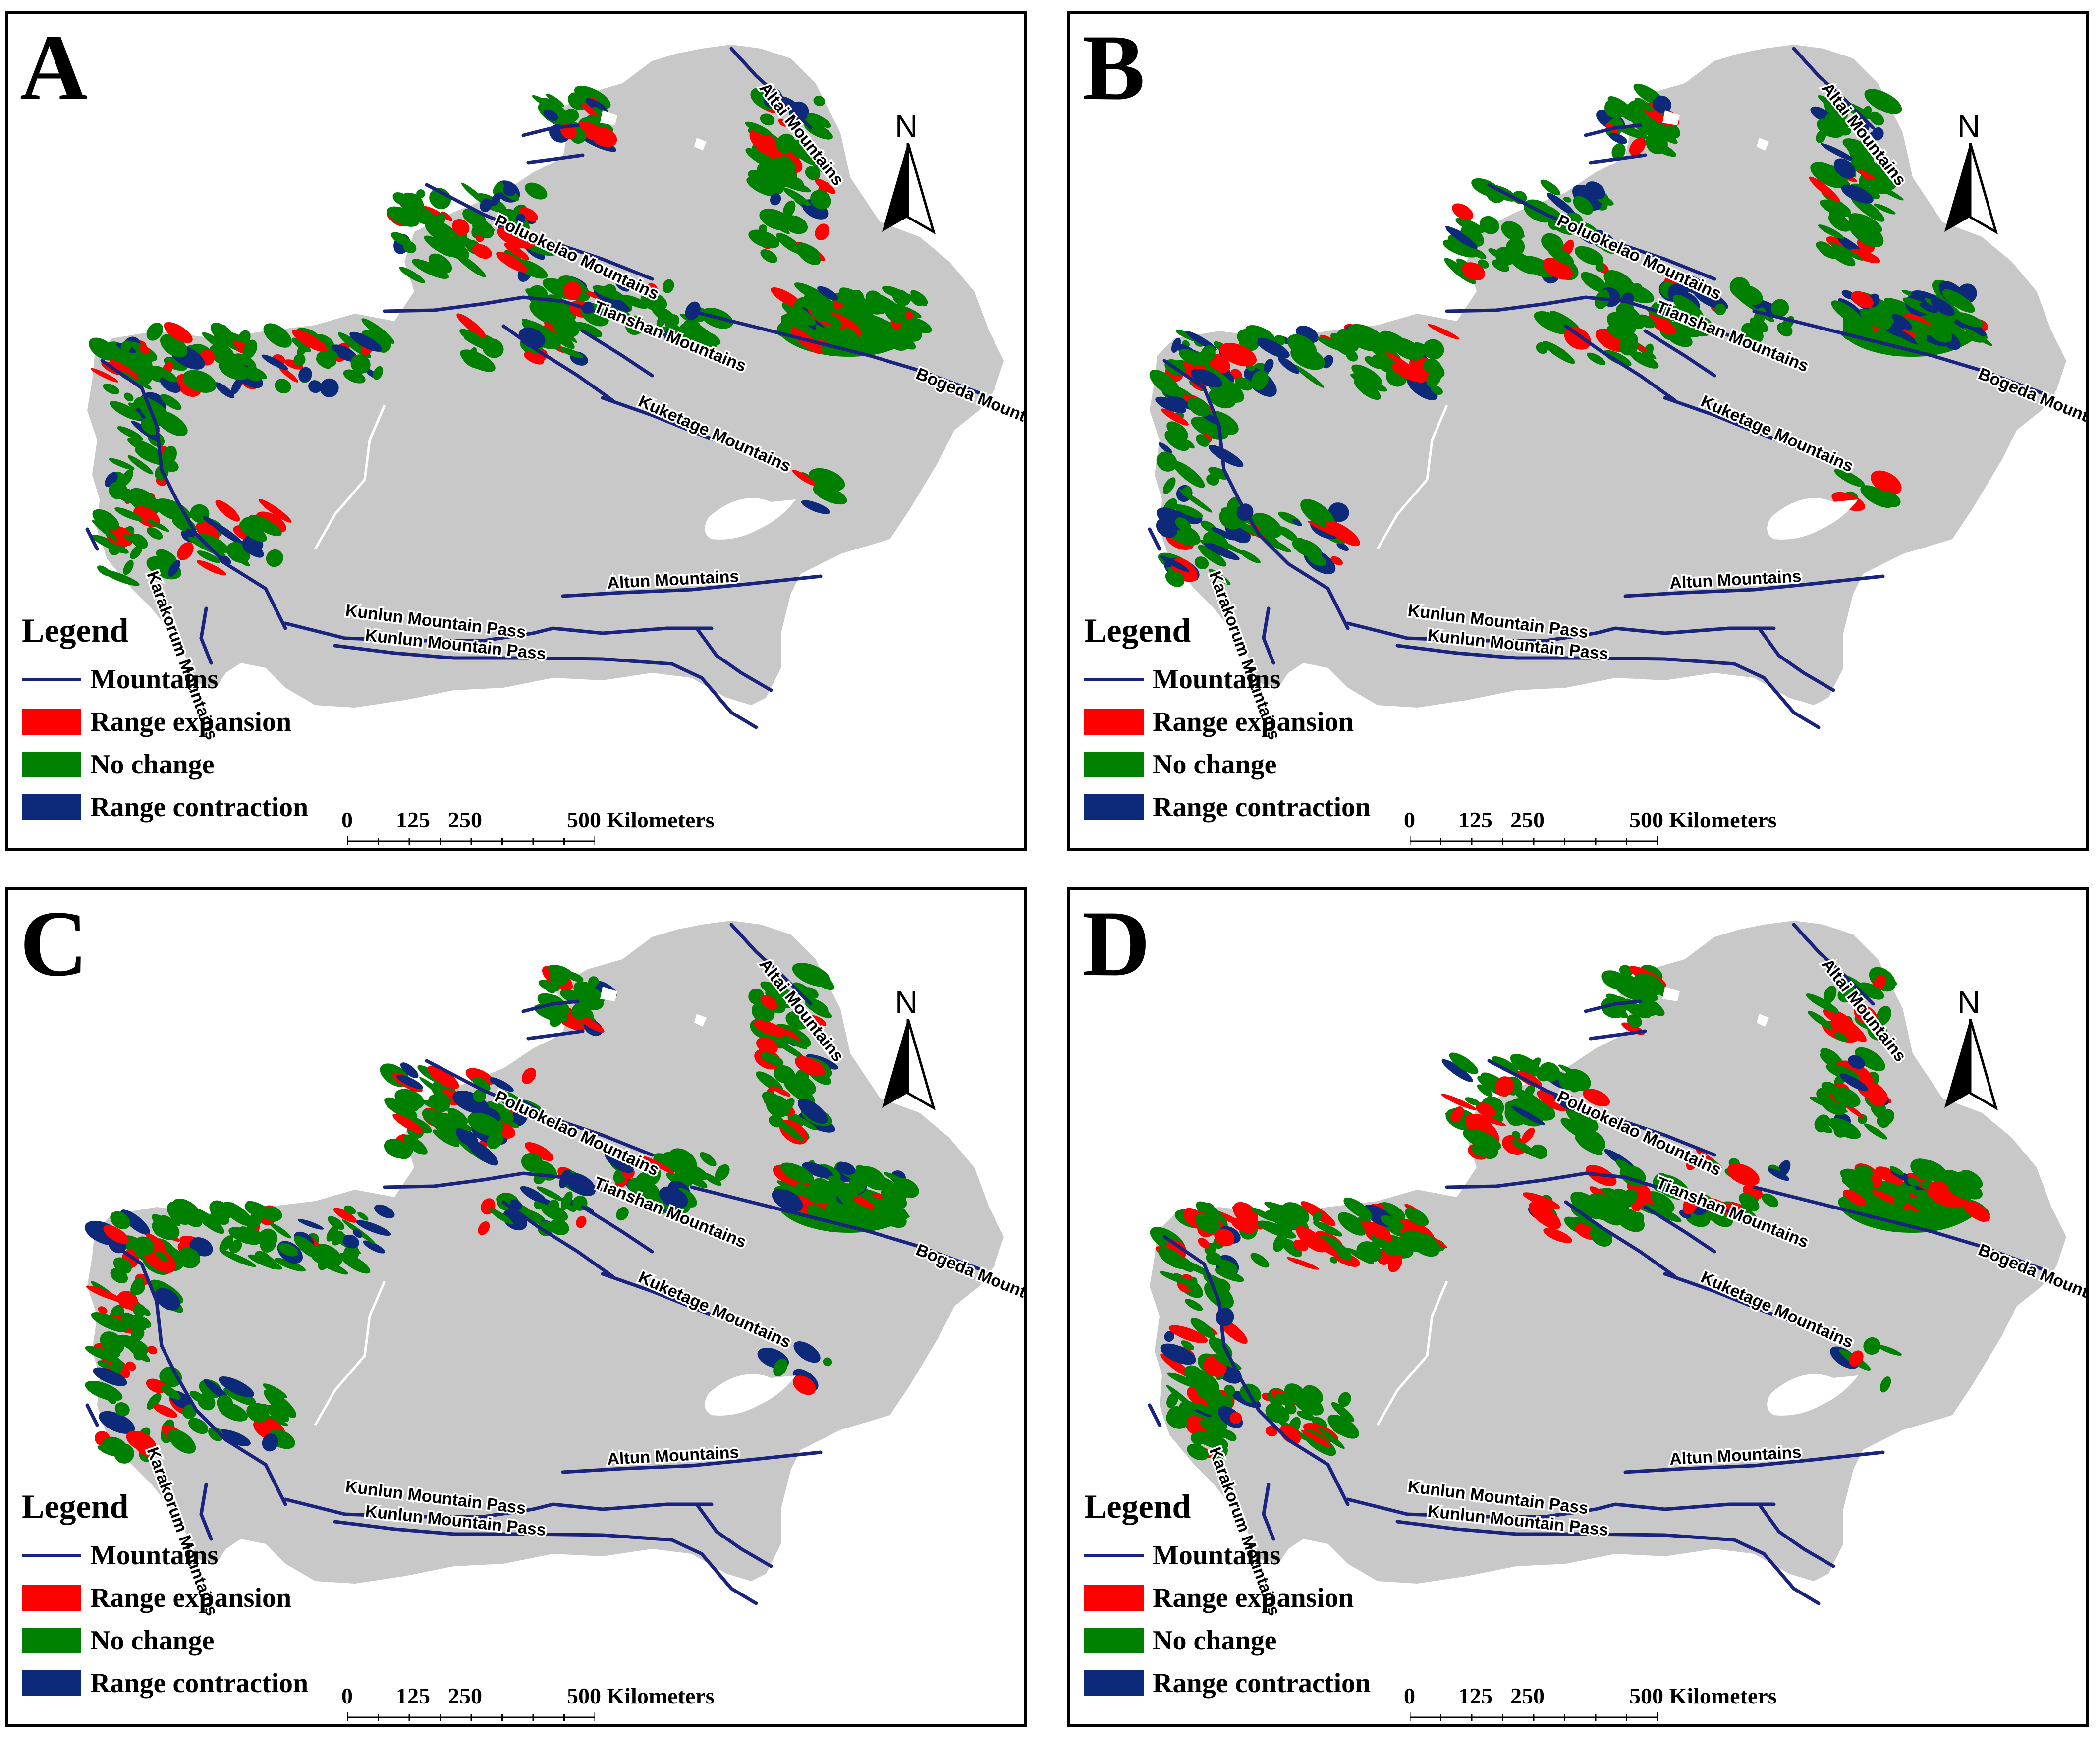 The width and height of the screenshot is (2100, 1758). What do you see at coordinates (608, 994) in the screenshot?
I see `lake` at bounding box center [608, 994].